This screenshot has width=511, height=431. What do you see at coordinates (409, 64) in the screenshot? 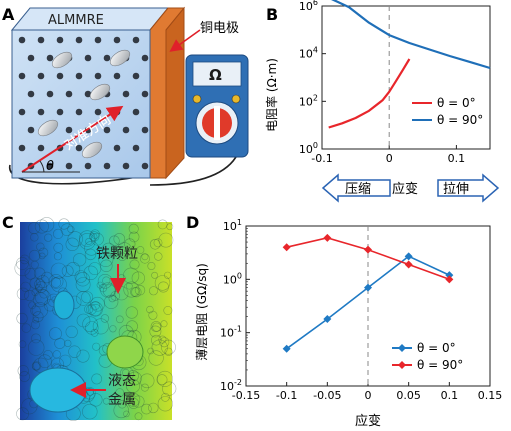
I see `panel-b-series` at bounding box center [409, 64].